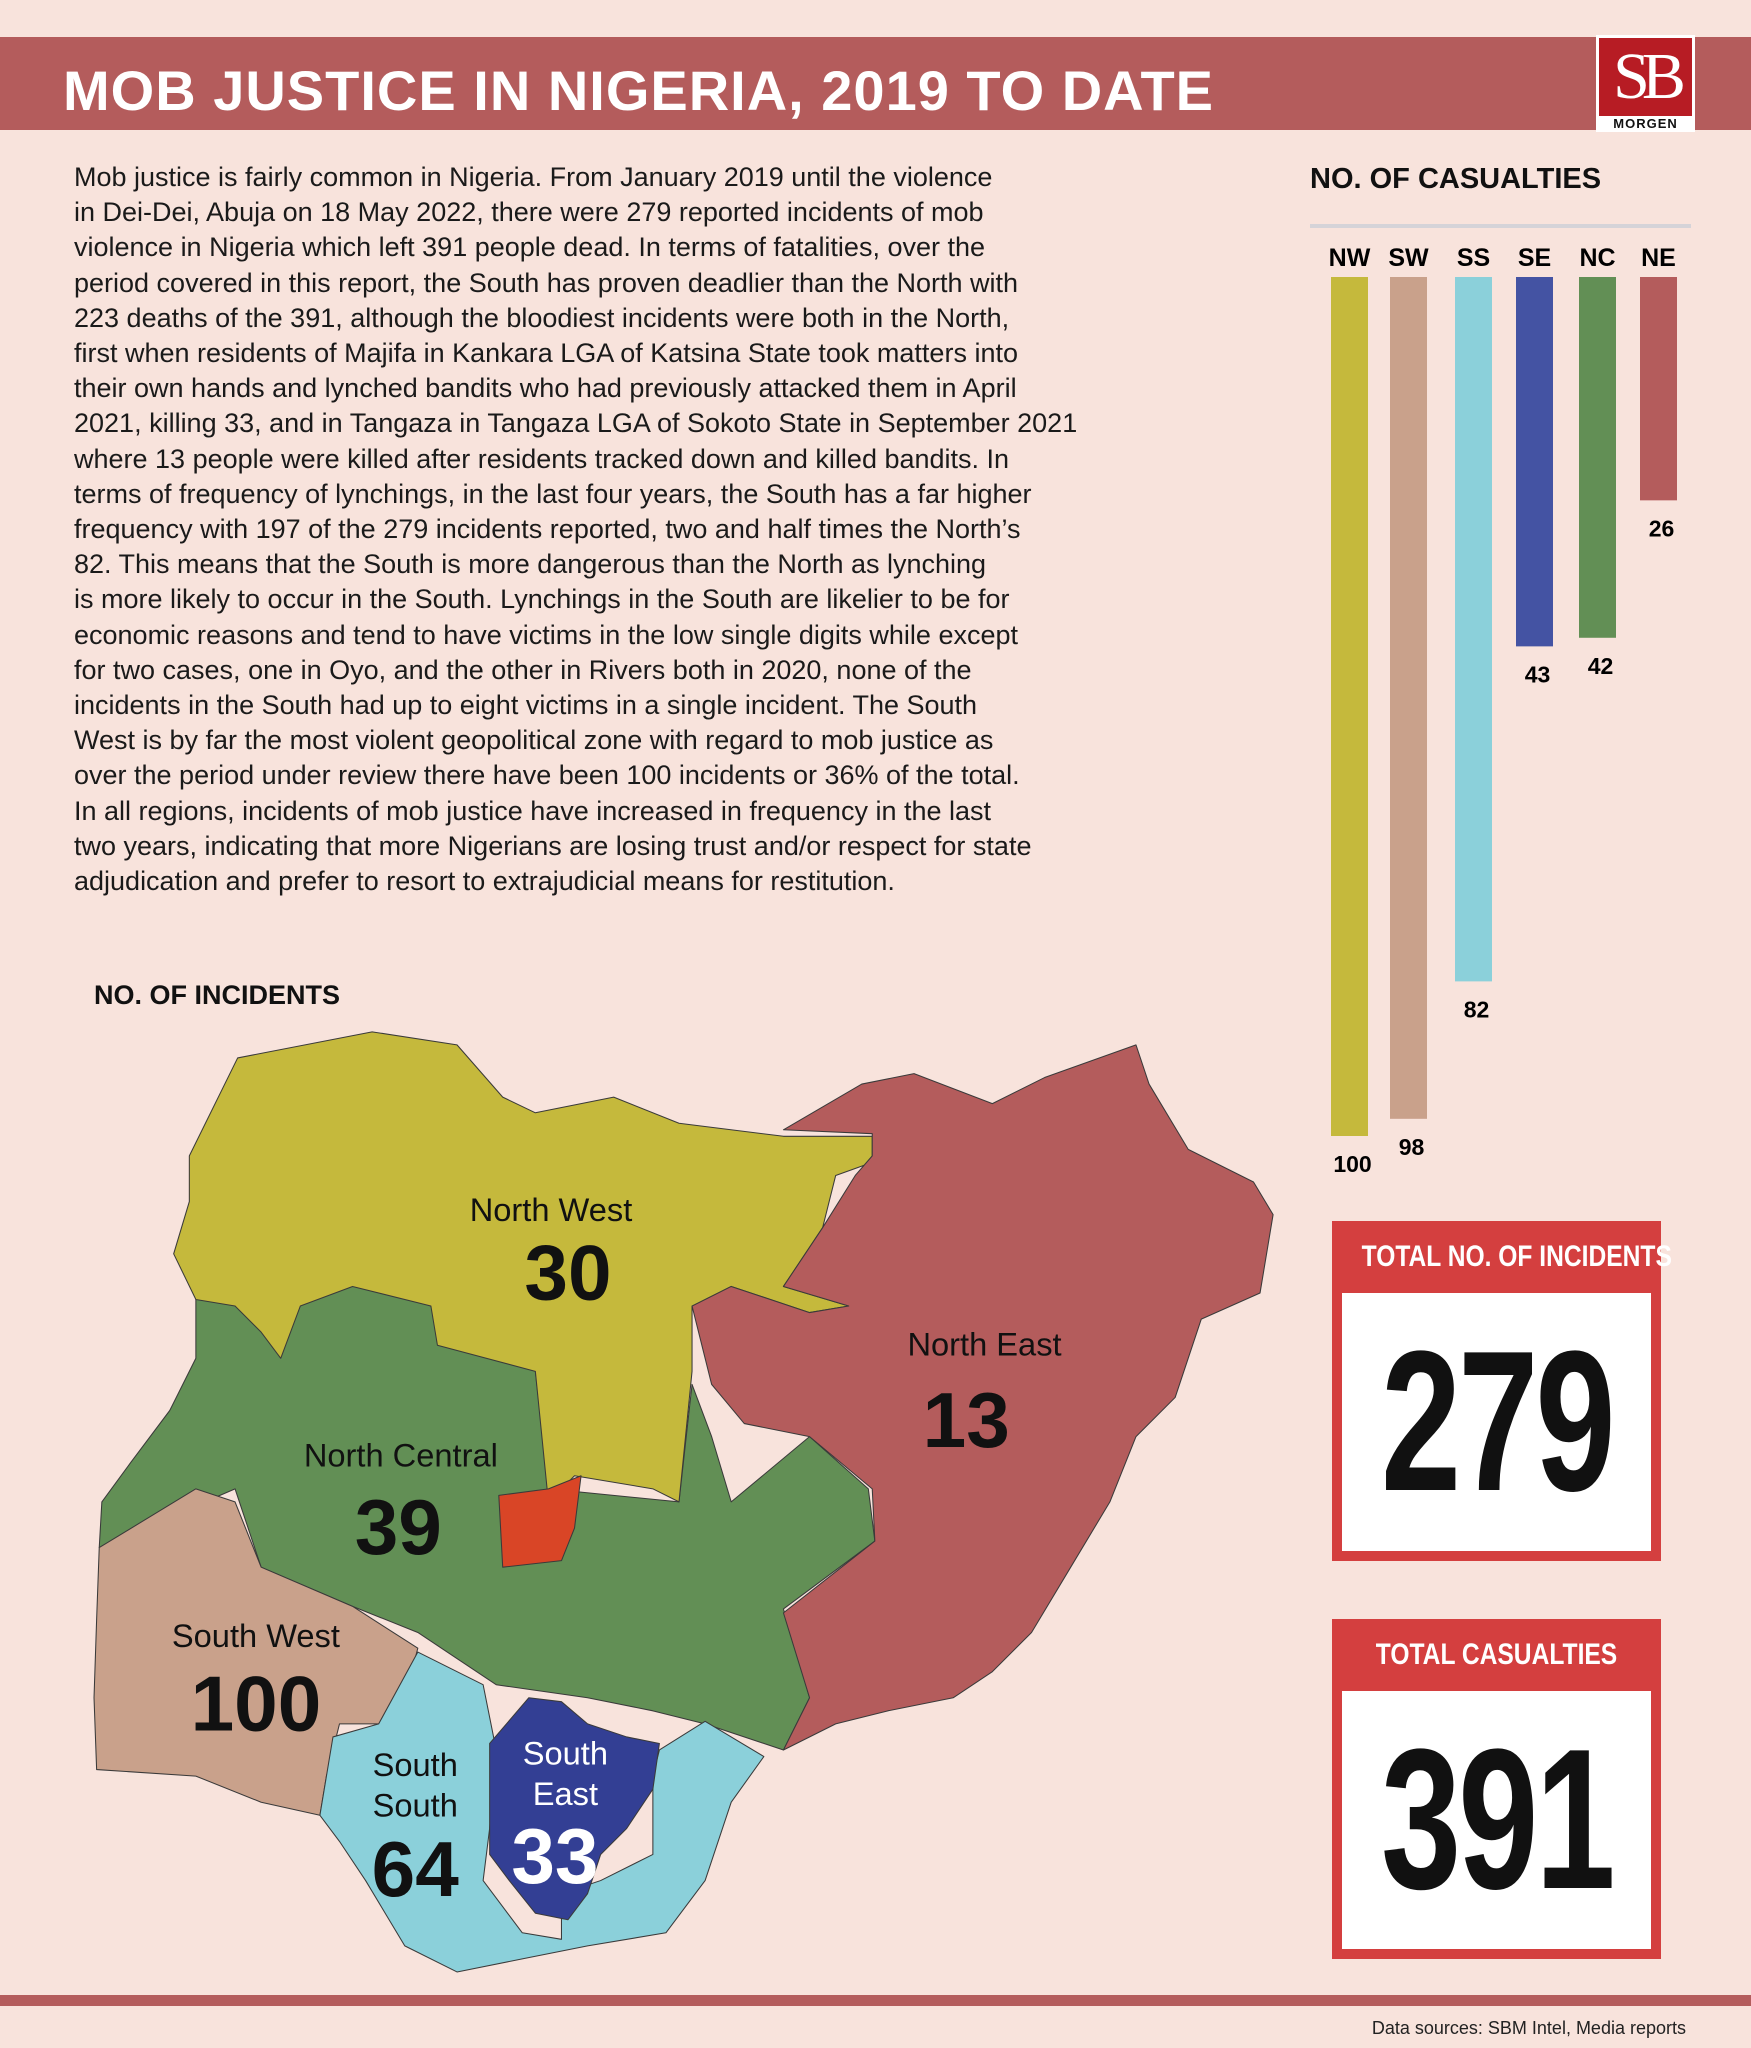  Describe the element at coordinates (1534, 258) in the screenshot. I see `bar-category-label: SE` at that location.